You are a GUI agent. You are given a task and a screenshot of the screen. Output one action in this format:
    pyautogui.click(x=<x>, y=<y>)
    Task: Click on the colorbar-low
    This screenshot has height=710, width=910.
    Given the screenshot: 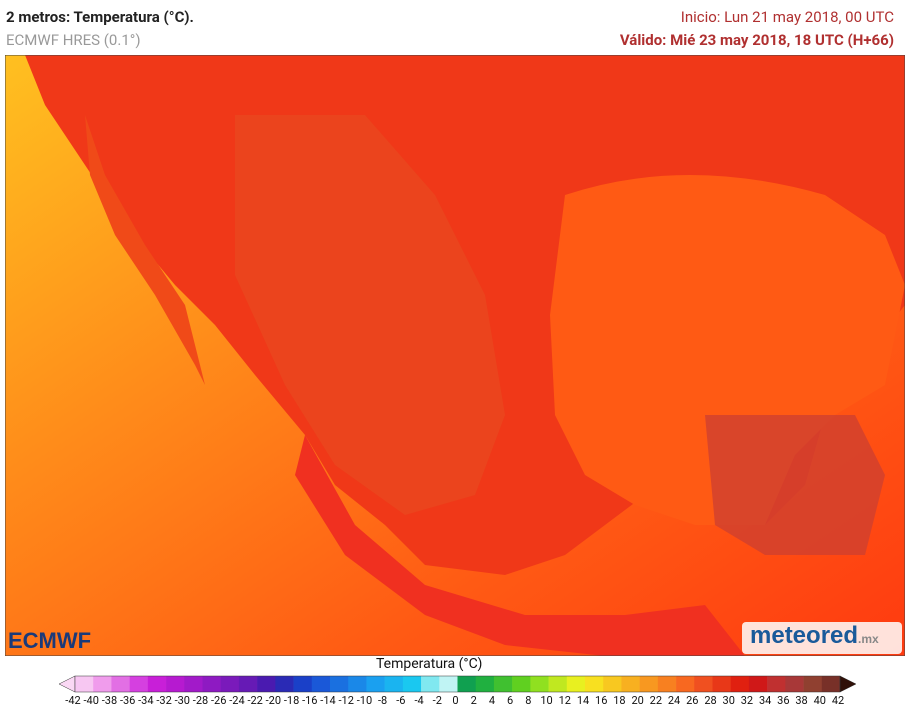 What is the action you would take?
    pyautogui.click(x=67, y=684)
    